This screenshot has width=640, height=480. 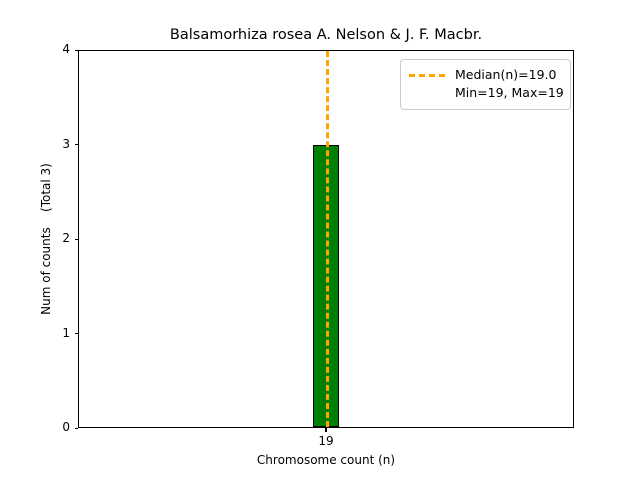 I want to click on legend-label-minmax: Min=19, Max=19, so click(x=509, y=92).